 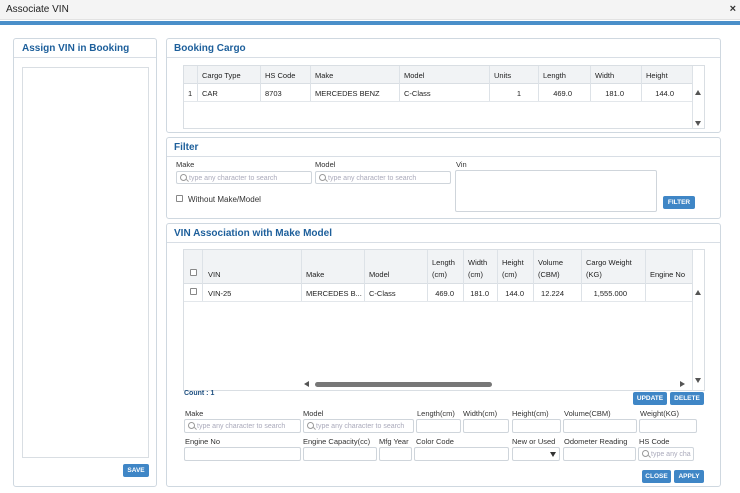 I want to click on height-label: Height(cm), so click(x=530, y=413).